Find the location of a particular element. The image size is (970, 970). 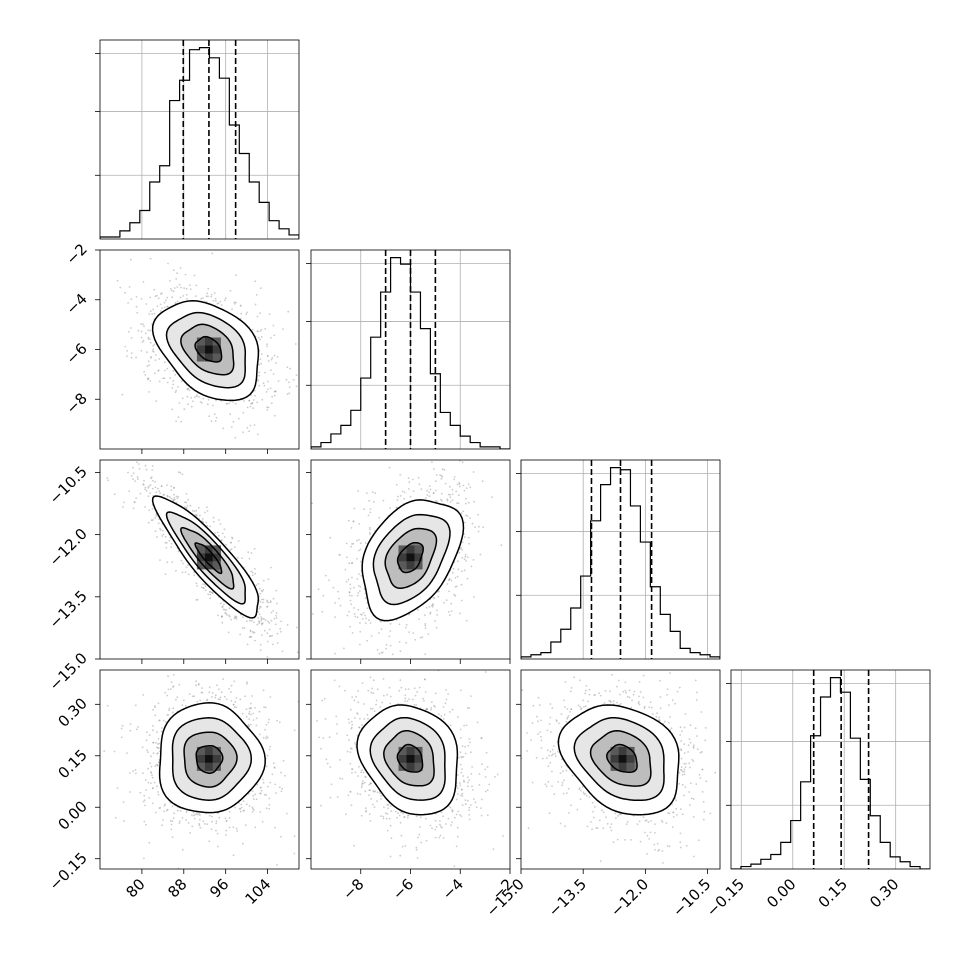

scatter-frame-group is located at coordinates (408, 561).